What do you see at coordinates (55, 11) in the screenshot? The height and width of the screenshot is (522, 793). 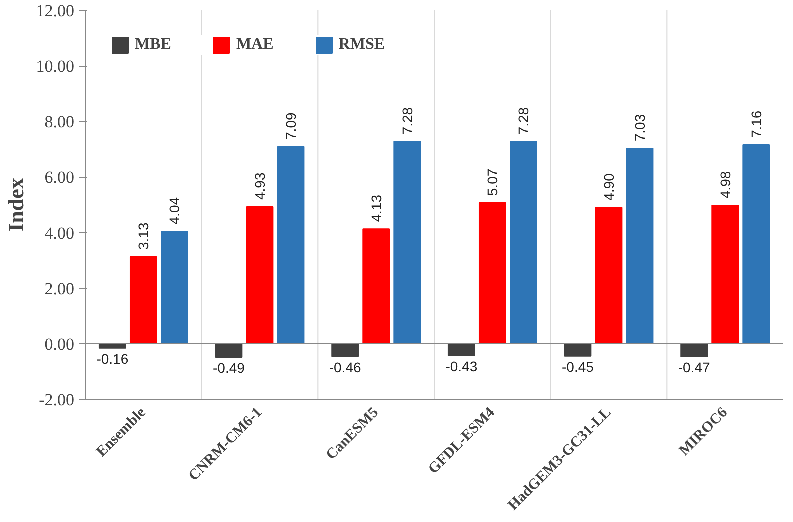 I see `y-tick-label: 12.00` at bounding box center [55, 11].